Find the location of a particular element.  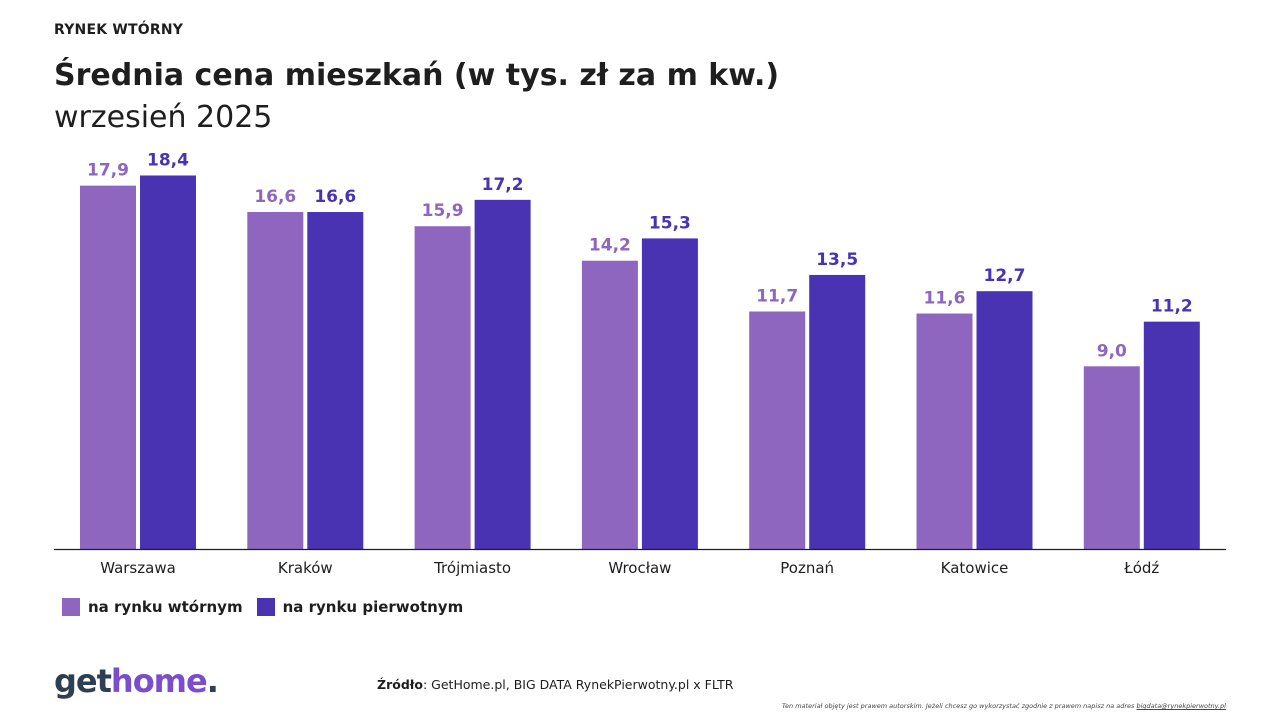

legend-swatch-primary is located at coordinates (265, 607).